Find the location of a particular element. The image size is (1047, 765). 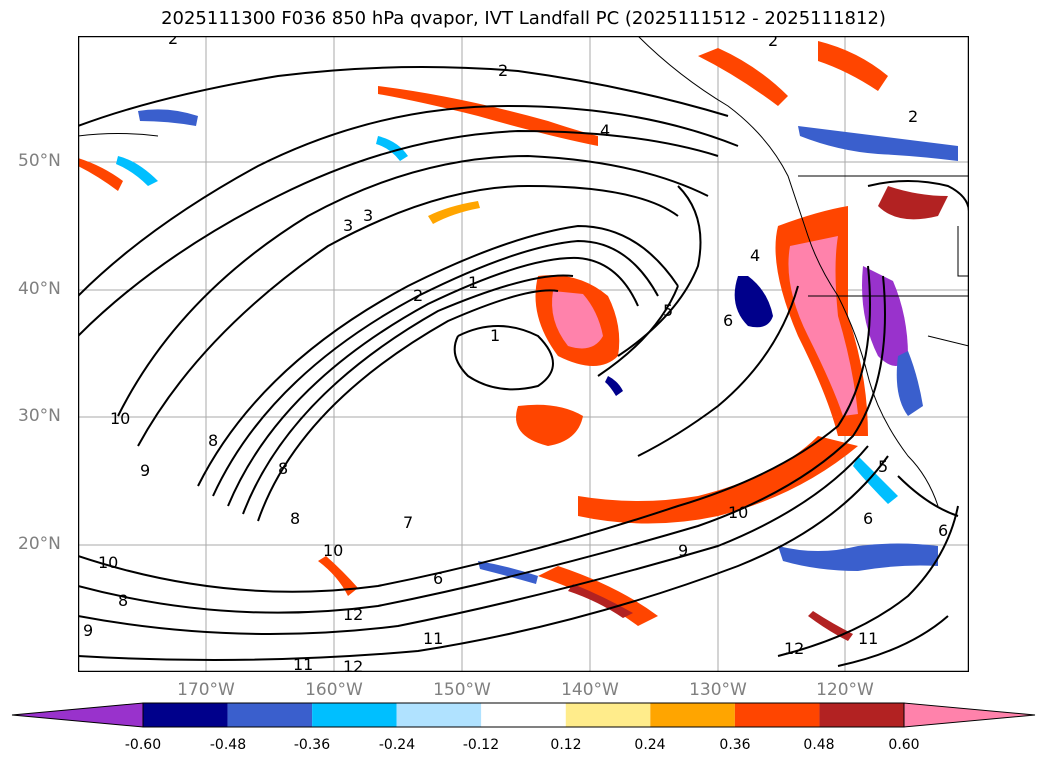

colorbar-tick-label: 0.48 is located at coordinates (819, 745).